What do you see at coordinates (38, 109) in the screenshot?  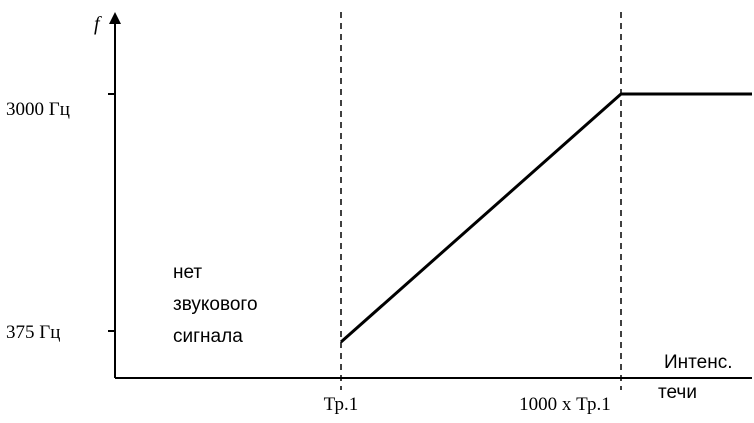 I see `y-tick-label-3000: 3000 Гц` at bounding box center [38, 109].